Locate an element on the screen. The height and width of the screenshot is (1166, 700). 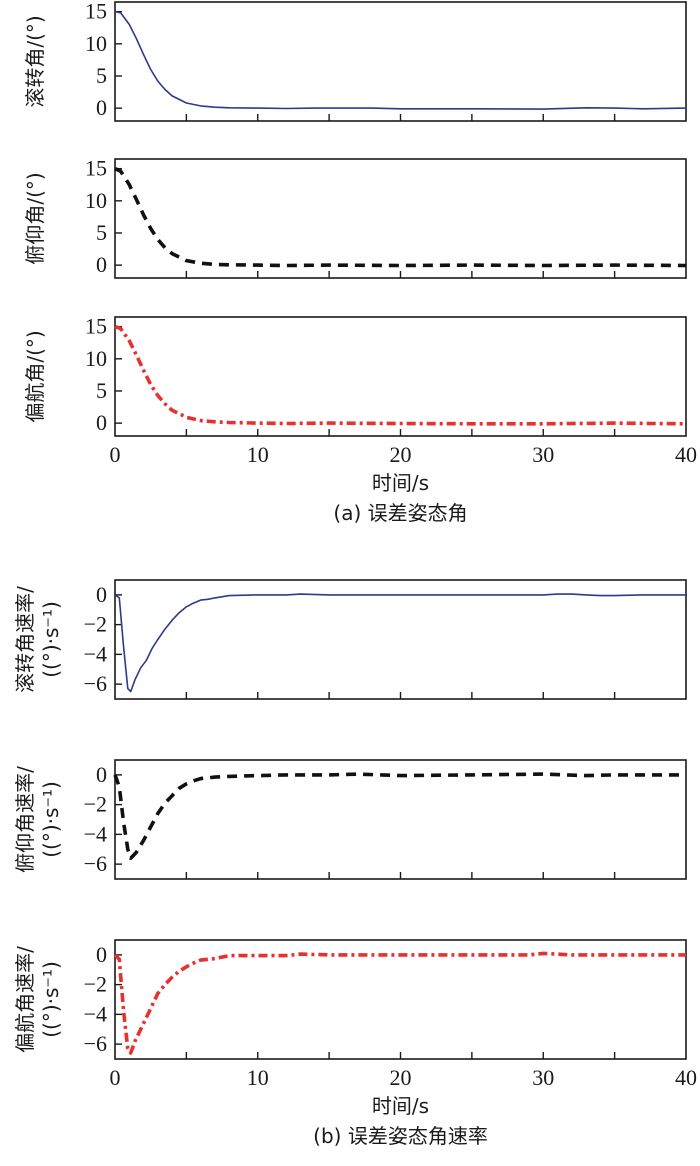
panel-pitch-rate: 0 −2 −4 −6 俯仰角速率/((°)·s⁻¹) is located at coordinates (350, 819).